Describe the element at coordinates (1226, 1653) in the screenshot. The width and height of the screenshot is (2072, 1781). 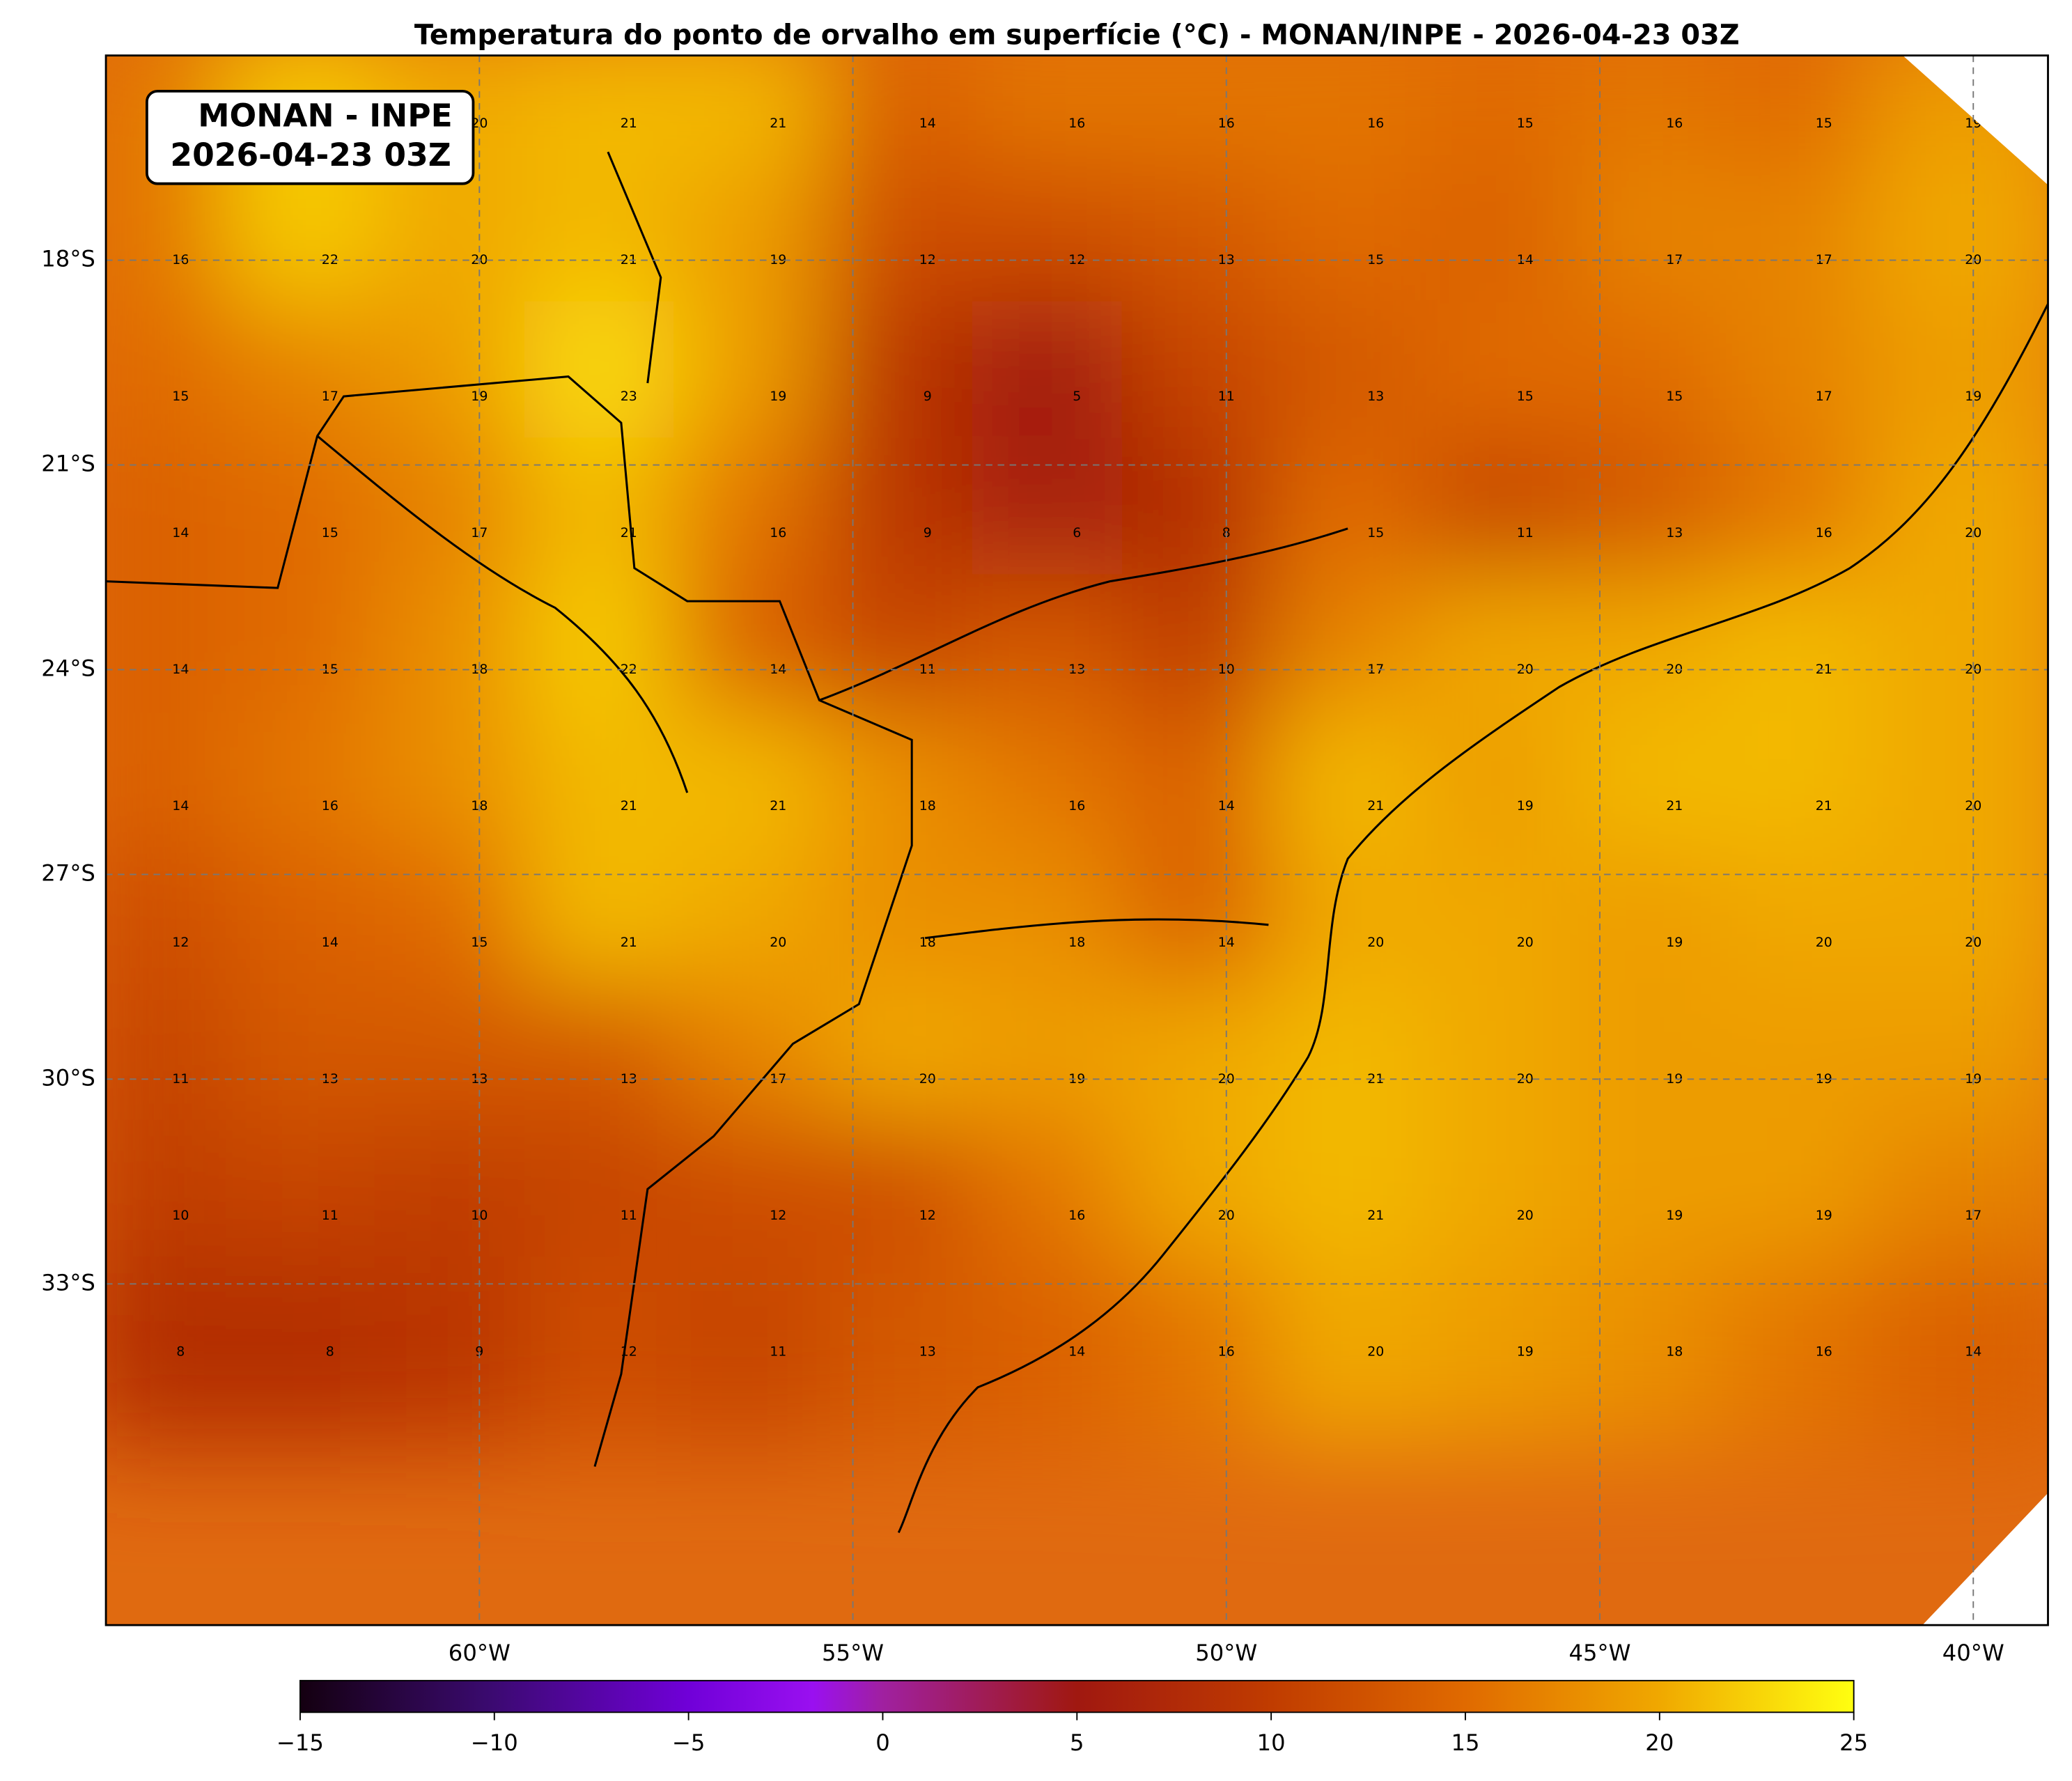
I see `x-tick-label: 50°W` at that location.